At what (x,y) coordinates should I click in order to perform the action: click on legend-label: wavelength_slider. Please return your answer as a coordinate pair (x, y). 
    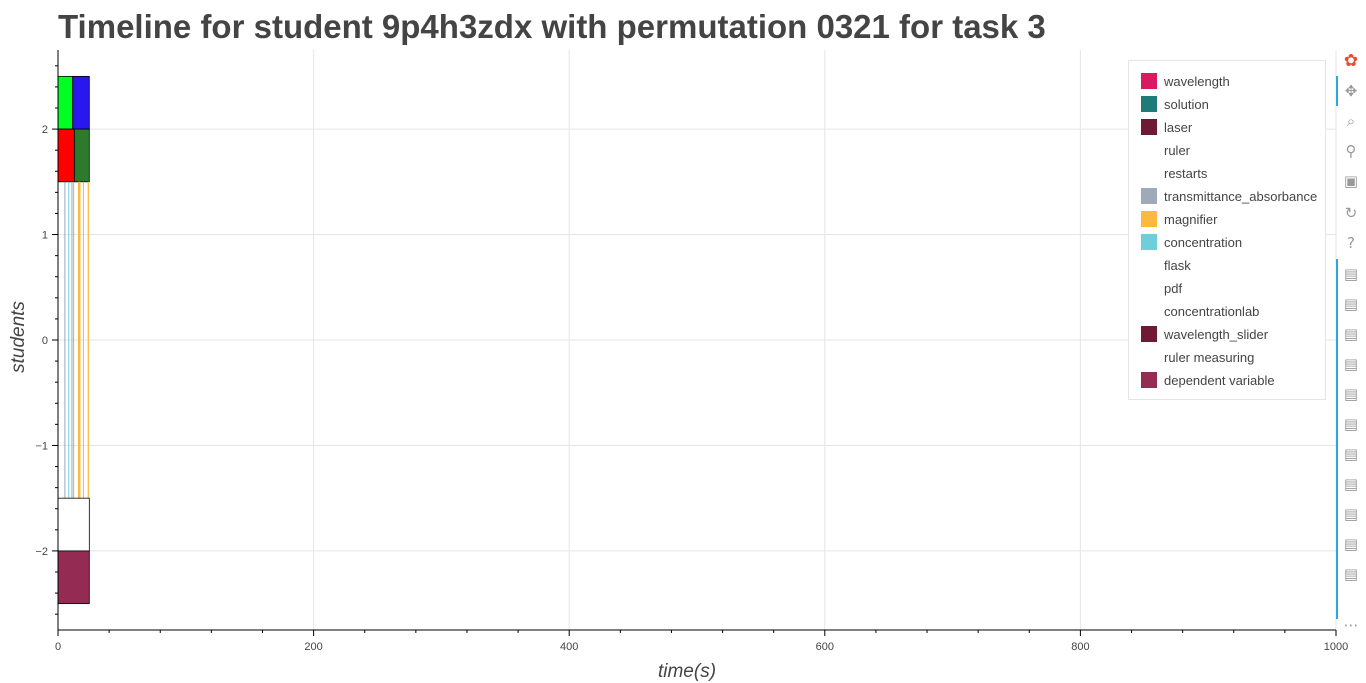
    Looking at the image, I should click on (1216, 334).